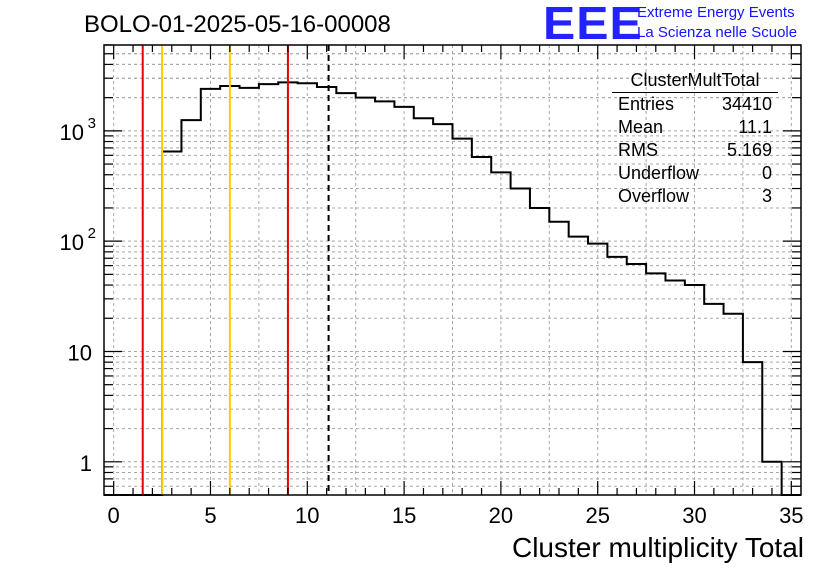 The image size is (836, 572). I want to click on x-tick-label: 20, so click(501, 515).